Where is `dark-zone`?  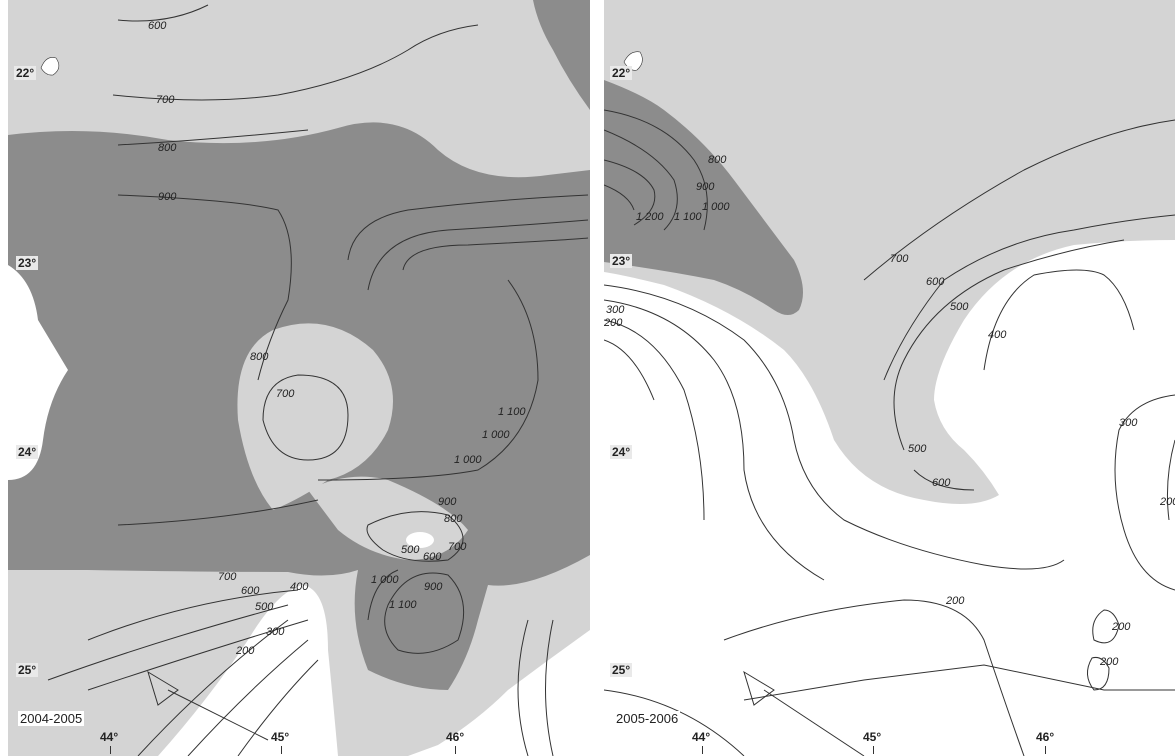 dark-zone is located at coordinates (703, 197).